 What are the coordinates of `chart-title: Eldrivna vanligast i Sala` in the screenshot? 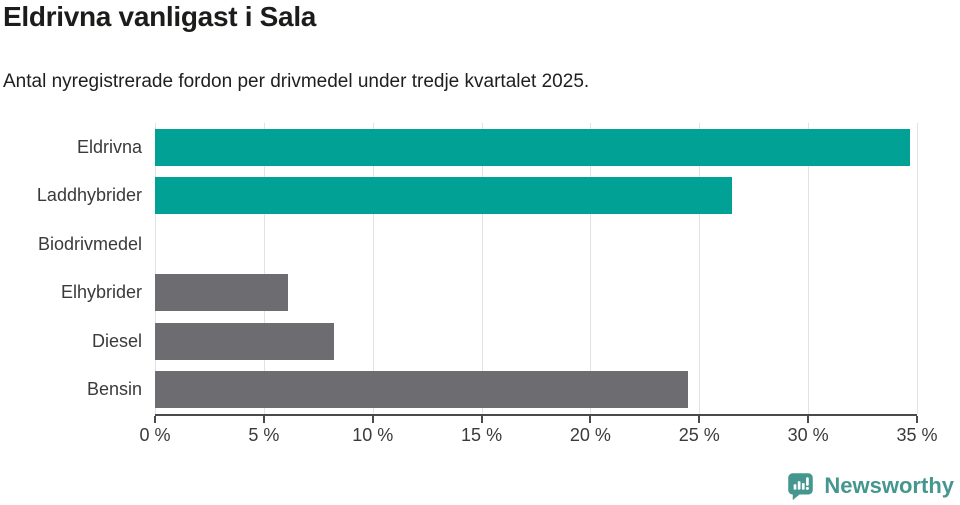 It's located at (160, 16).